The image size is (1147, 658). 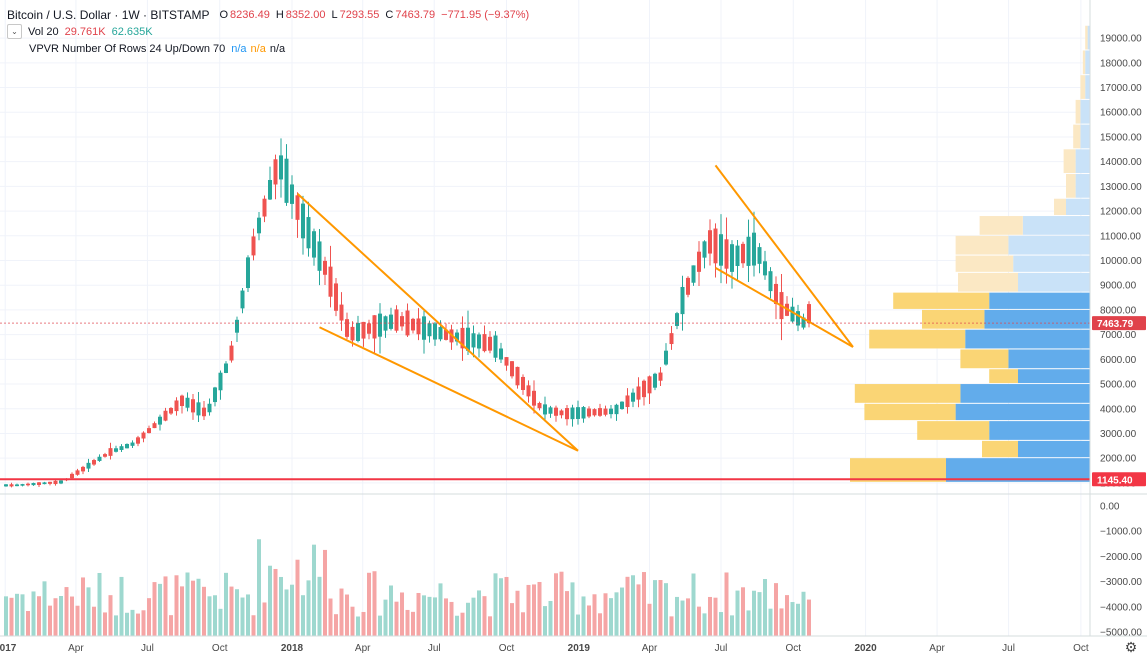 I want to click on volume-tick-label: −4000.00, so click(x=1121, y=607).